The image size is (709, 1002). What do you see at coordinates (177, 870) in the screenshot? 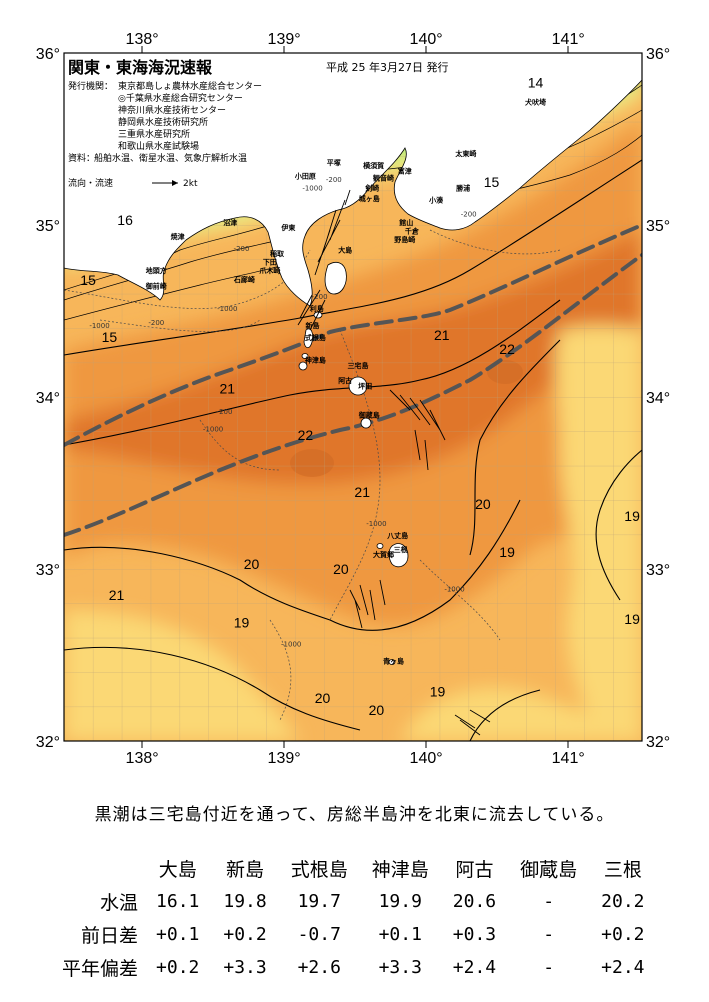
I see `station-header: 大島` at bounding box center [177, 870].